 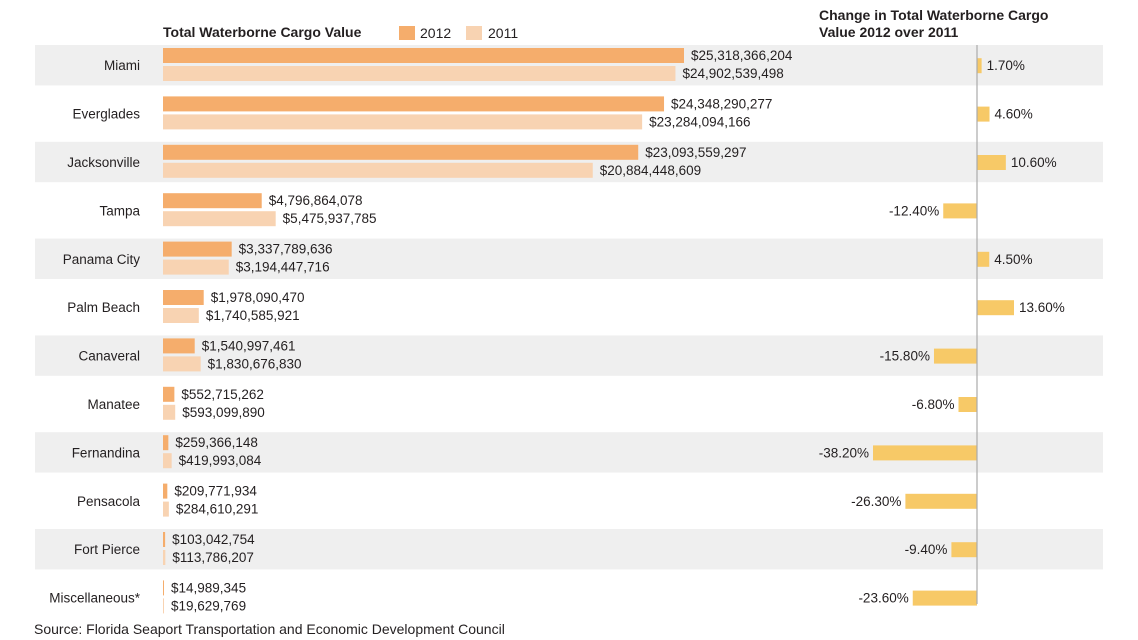 What do you see at coordinates (286, 249) in the screenshot?
I see `value-label-2012: $3,337,789,636` at bounding box center [286, 249].